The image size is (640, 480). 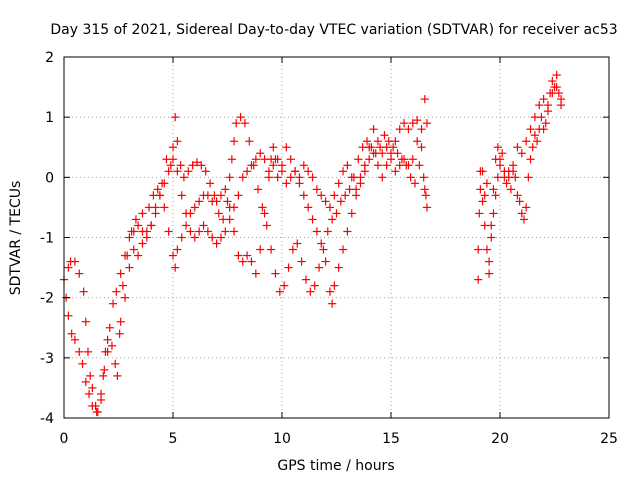 I want to click on x-tick-label: 5, so click(x=173, y=439).